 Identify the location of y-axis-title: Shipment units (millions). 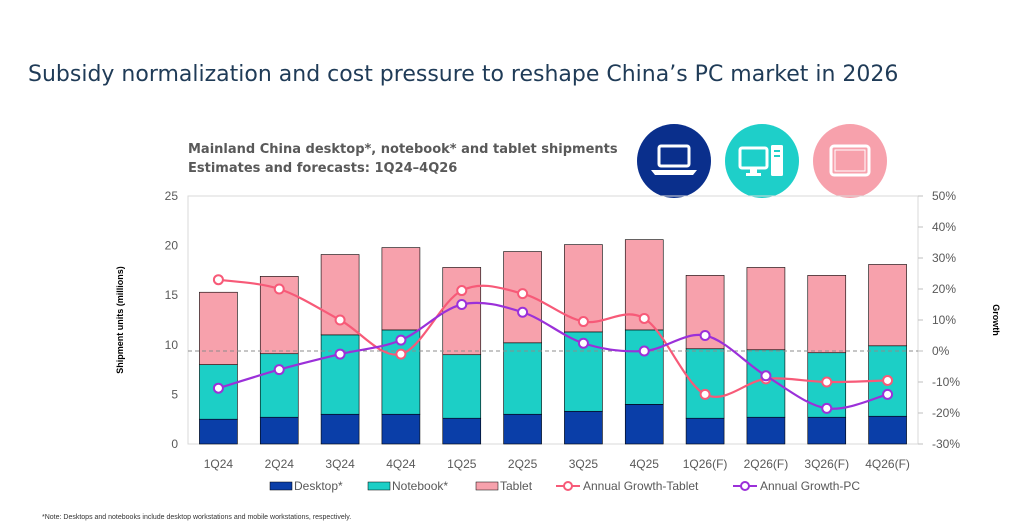
(120, 320).